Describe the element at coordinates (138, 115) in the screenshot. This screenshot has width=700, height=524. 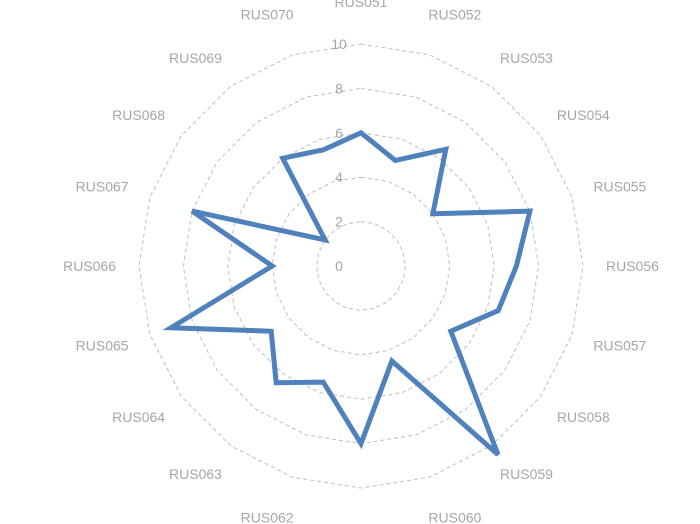
I see `category-label: RUS068` at that location.